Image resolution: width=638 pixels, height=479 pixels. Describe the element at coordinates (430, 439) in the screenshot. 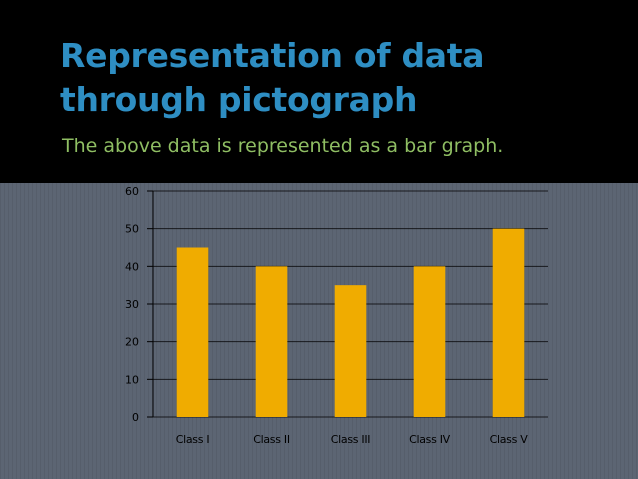

I see `x-category-label: Class IV` at that location.